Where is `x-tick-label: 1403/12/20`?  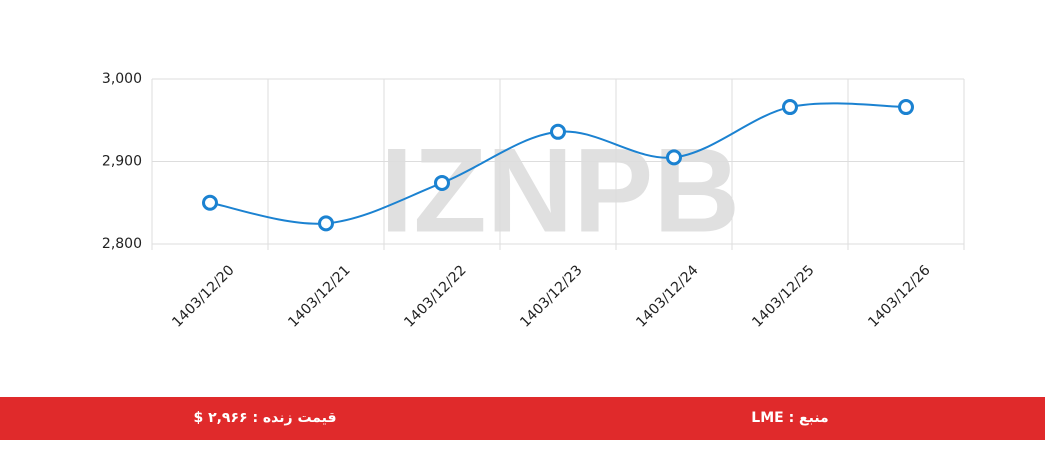
x-tick-label: 1403/12/20 is located at coordinates (203, 296).